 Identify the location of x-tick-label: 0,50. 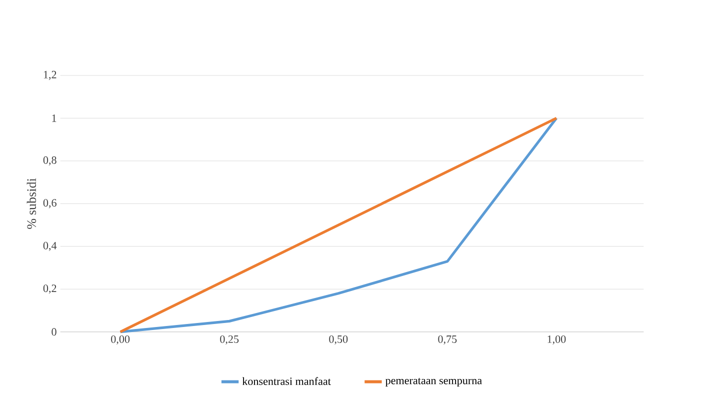
(338, 339).